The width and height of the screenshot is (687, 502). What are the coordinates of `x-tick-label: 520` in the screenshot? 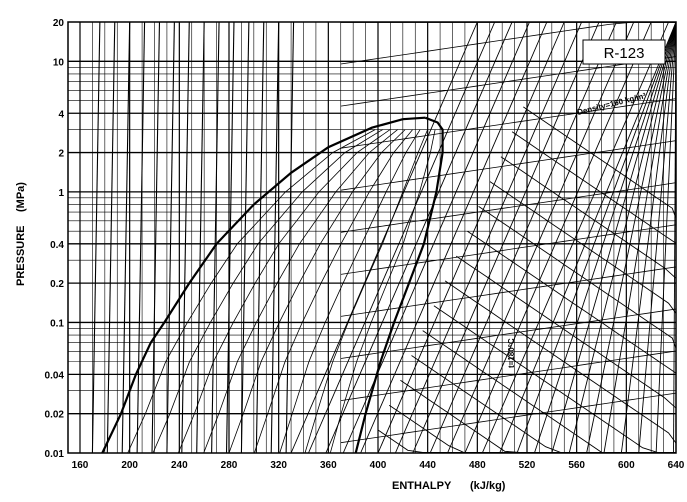 It's located at (527, 465).